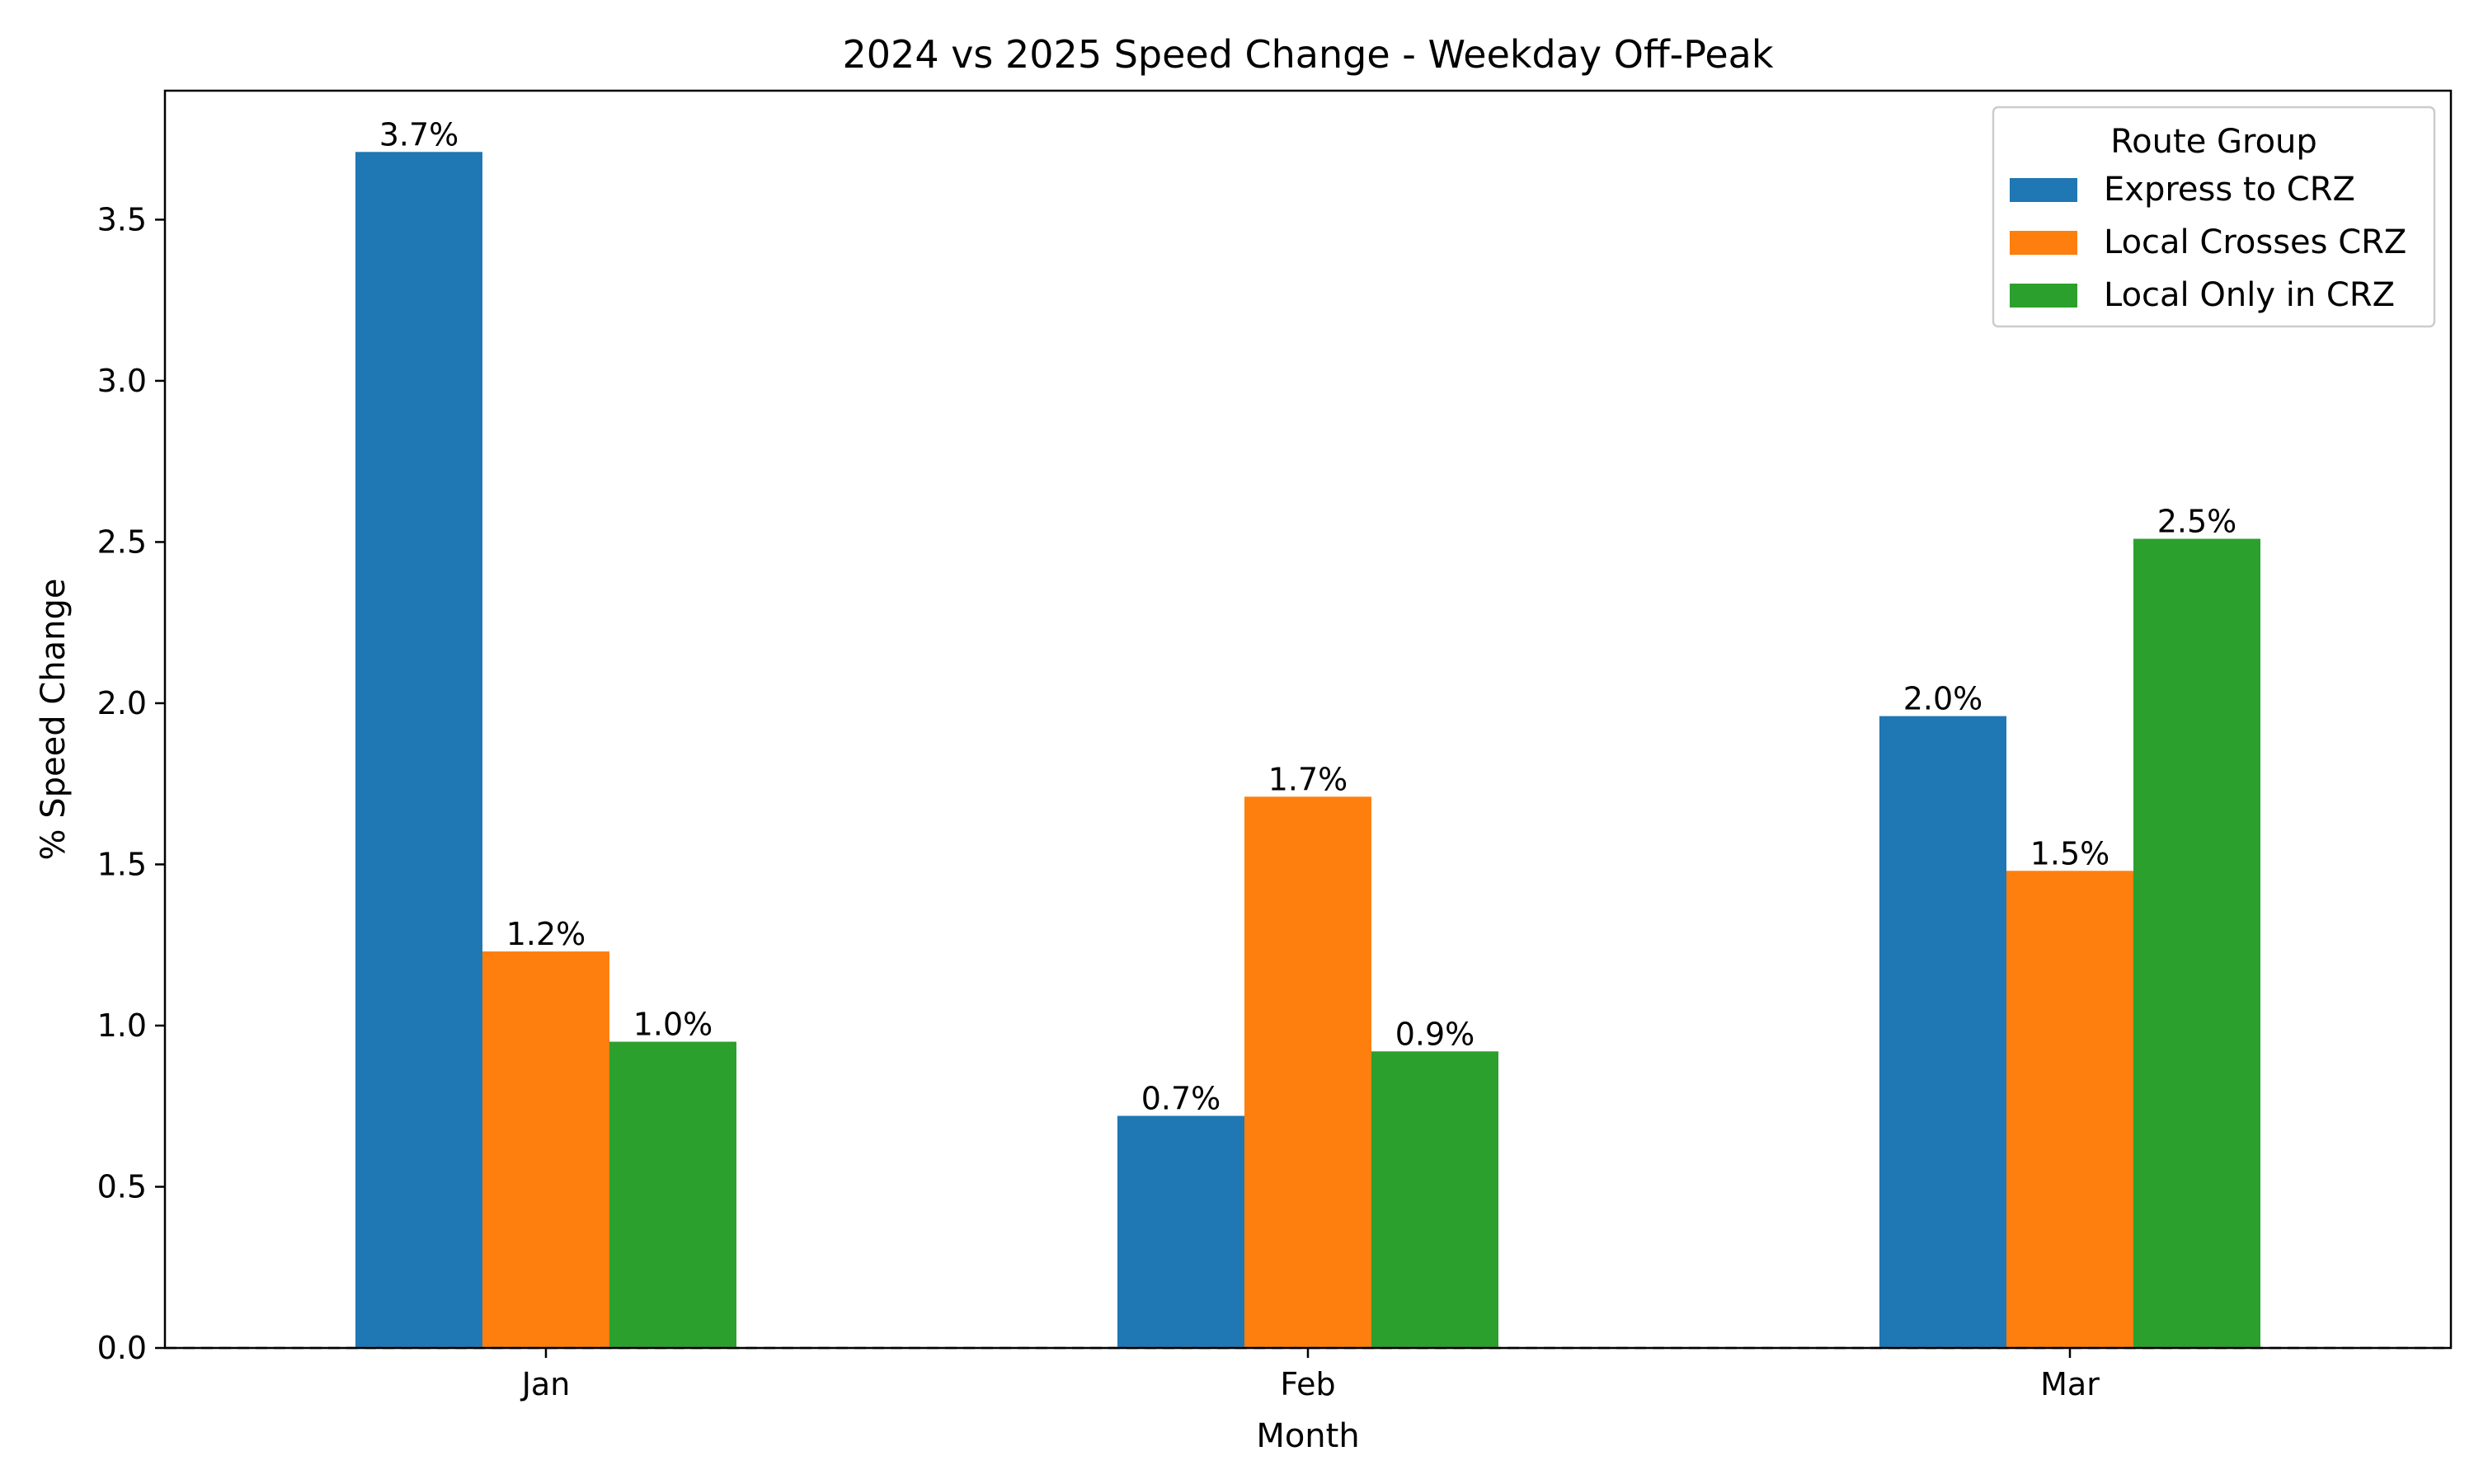 The width and height of the screenshot is (2474, 1484). What do you see at coordinates (122, 864) in the screenshot?
I see `y-tick-label: 1.5` at bounding box center [122, 864].